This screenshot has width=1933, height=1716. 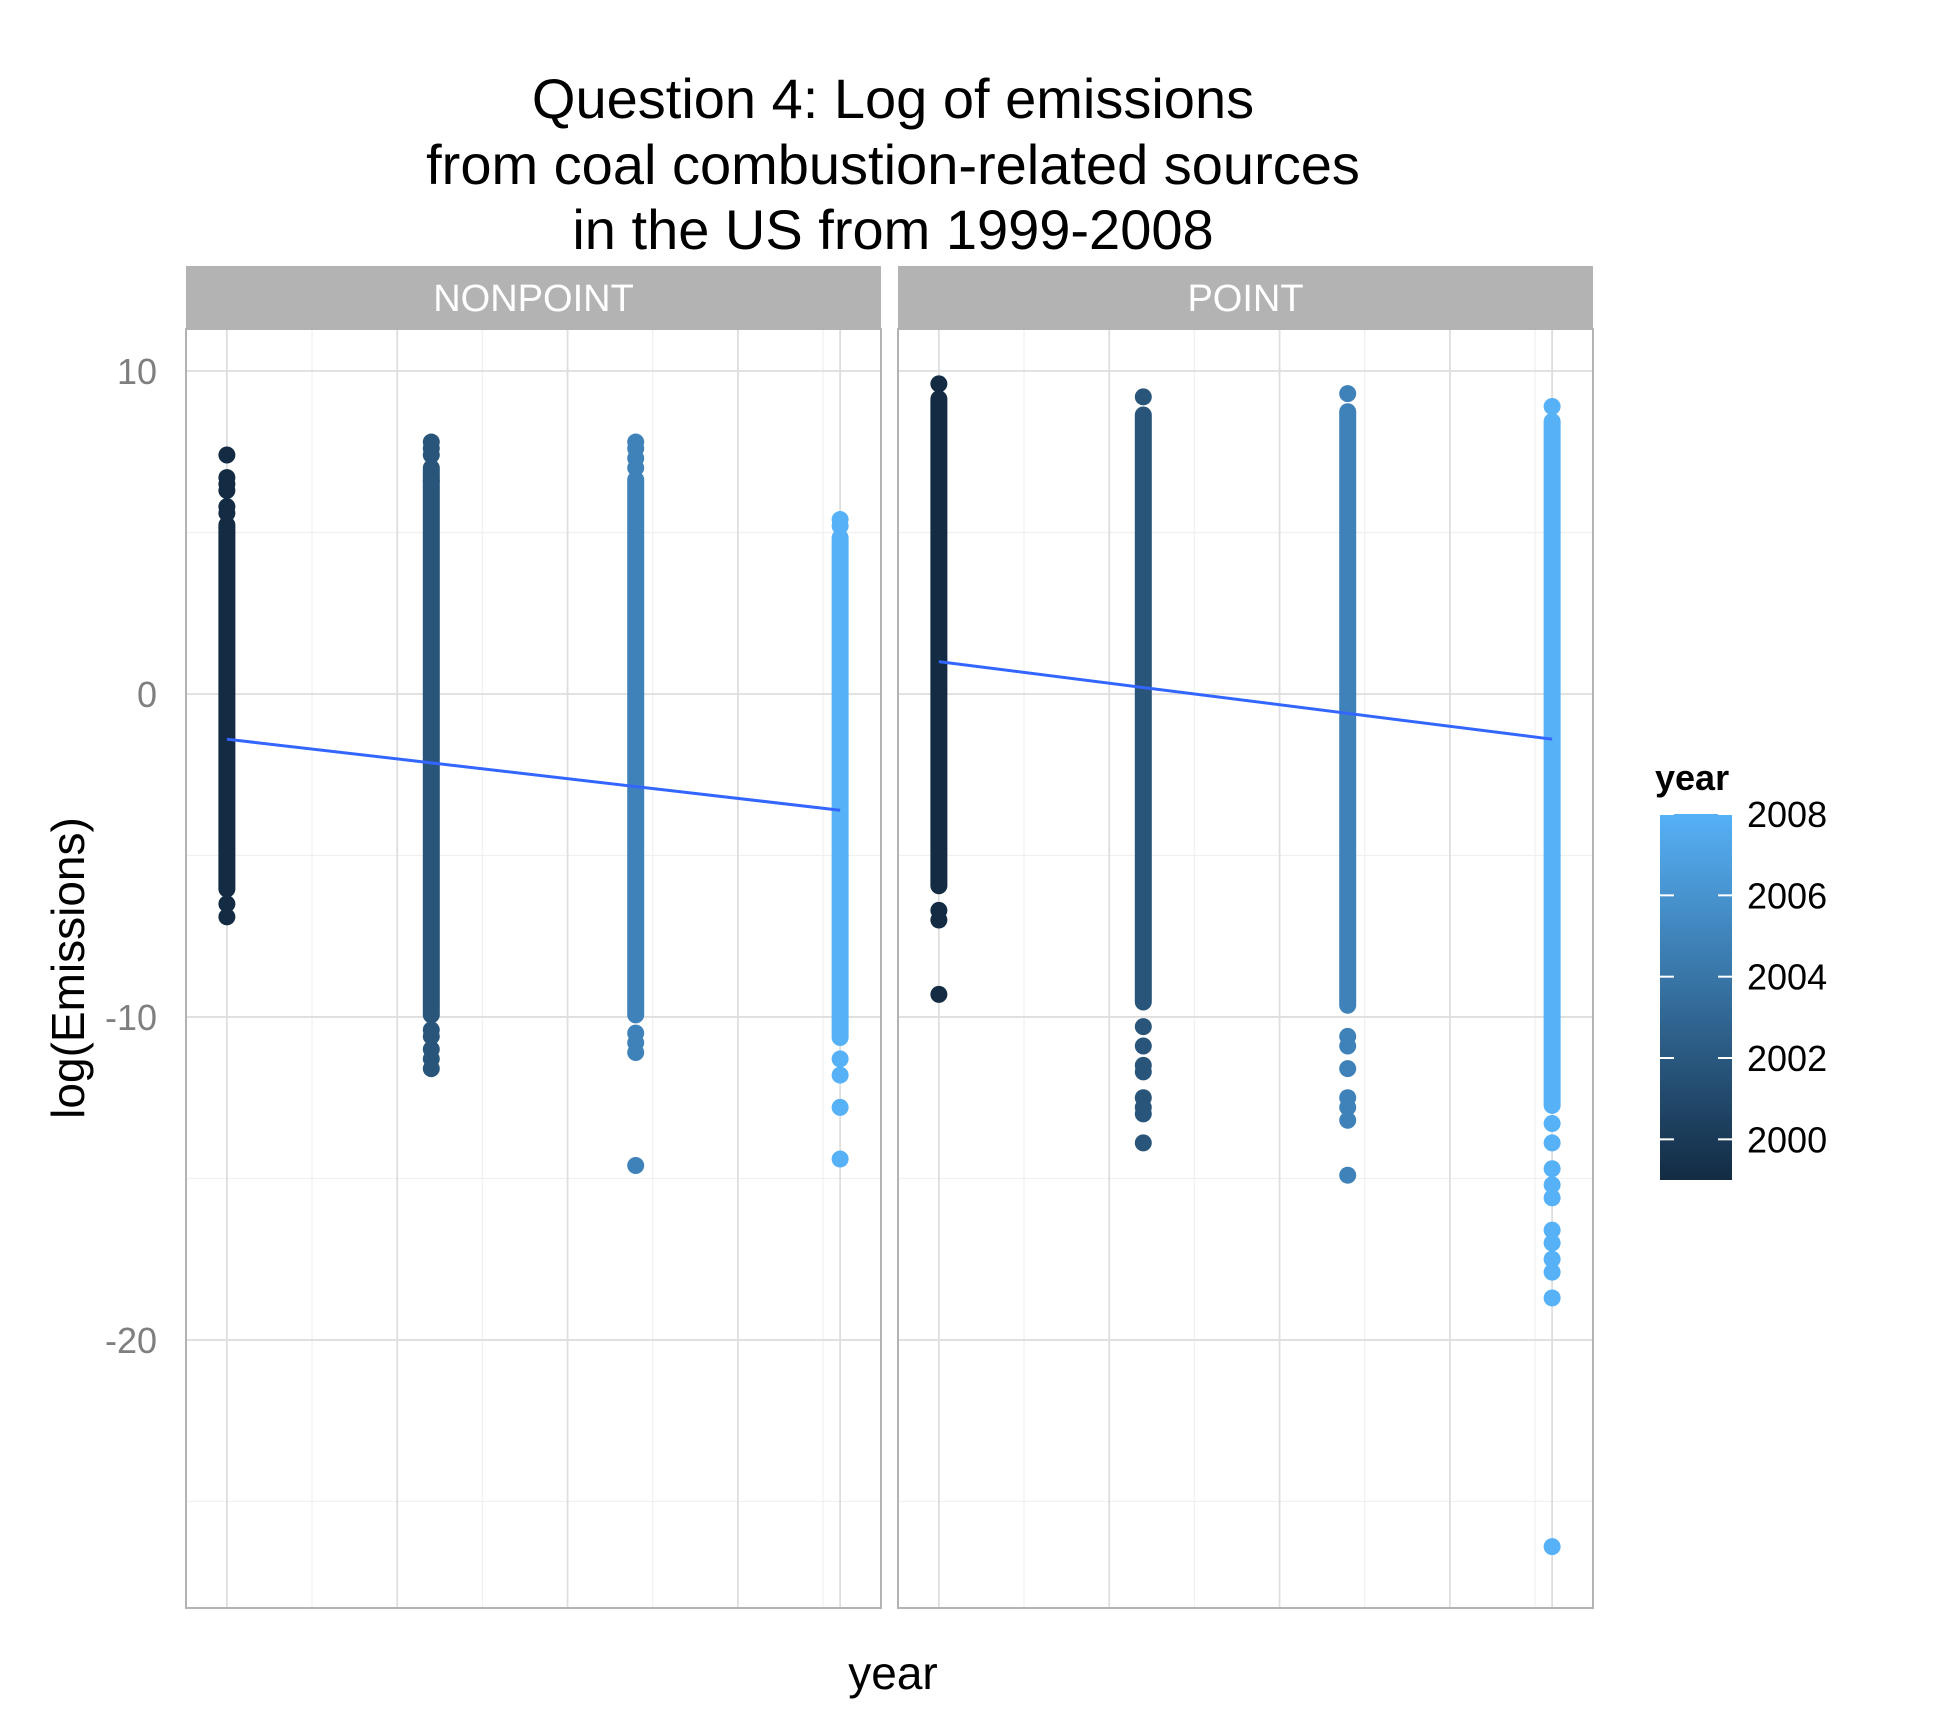 What do you see at coordinates (1696, 997) in the screenshot?
I see `legend-colorbar` at bounding box center [1696, 997].